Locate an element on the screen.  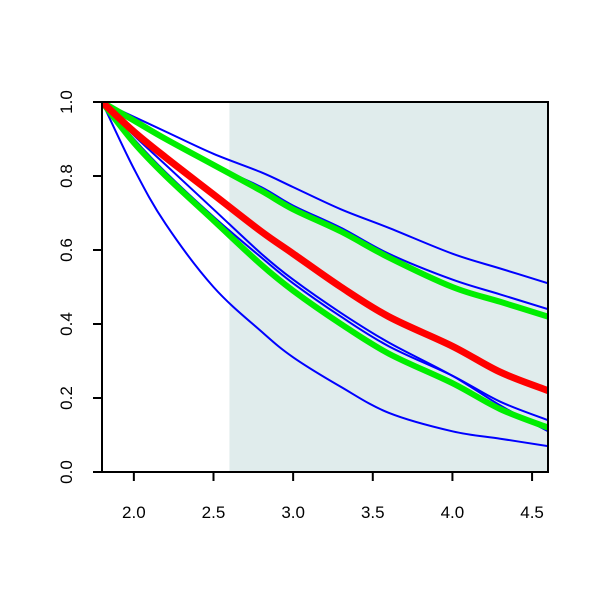
y-tick-label: 0.8 is located at coordinates (66, 176).